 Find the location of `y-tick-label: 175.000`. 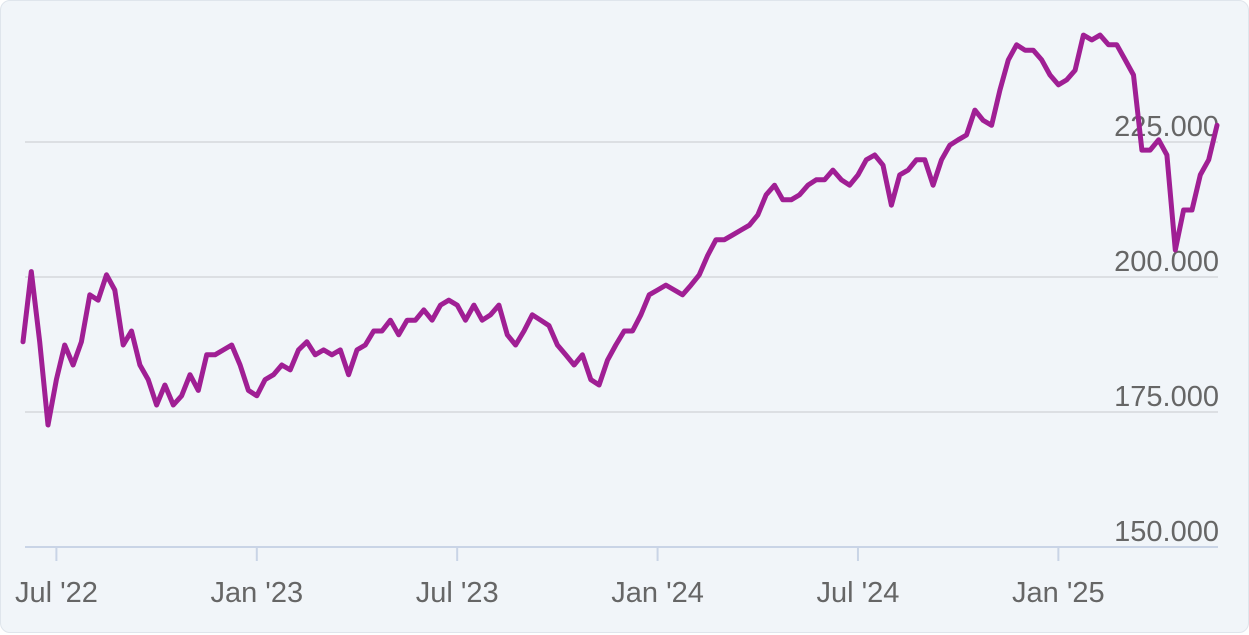

y-tick-label: 175.000 is located at coordinates (1166, 397).